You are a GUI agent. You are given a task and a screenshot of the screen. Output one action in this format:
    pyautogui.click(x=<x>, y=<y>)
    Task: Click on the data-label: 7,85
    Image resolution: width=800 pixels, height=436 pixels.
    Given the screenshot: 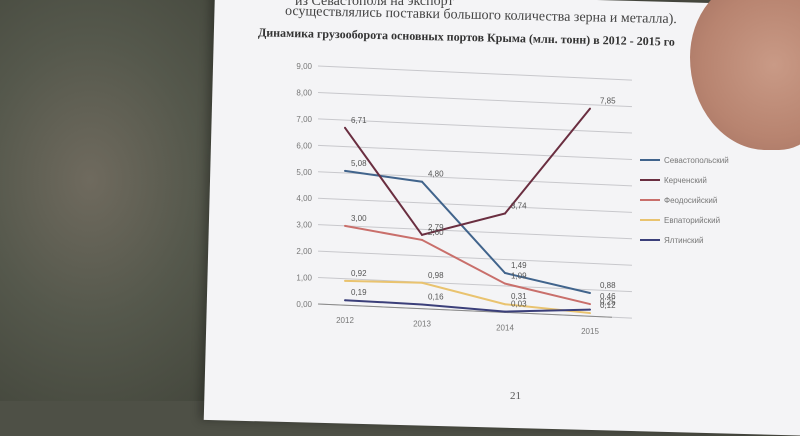 What is the action you would take?
    pyautogui.click(x=608, y=101)
    